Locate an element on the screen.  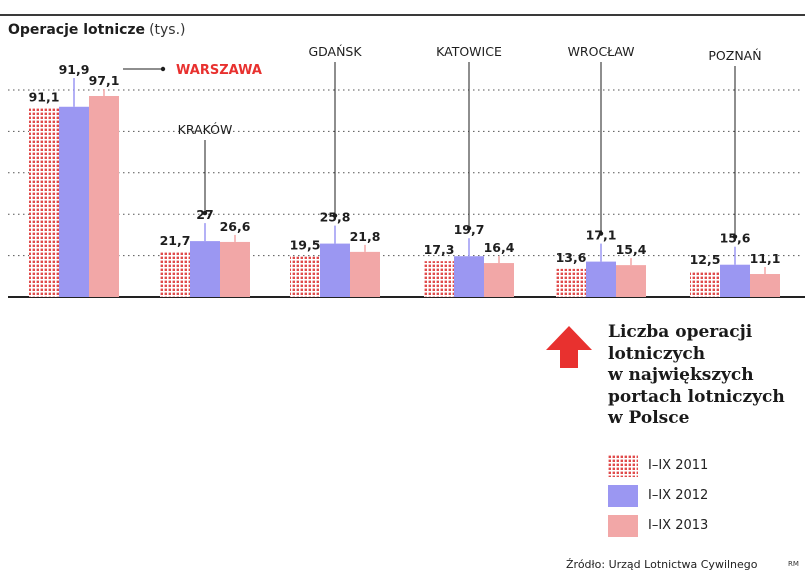
bar-gdansk-2013 is located at coordinates (365, 274).